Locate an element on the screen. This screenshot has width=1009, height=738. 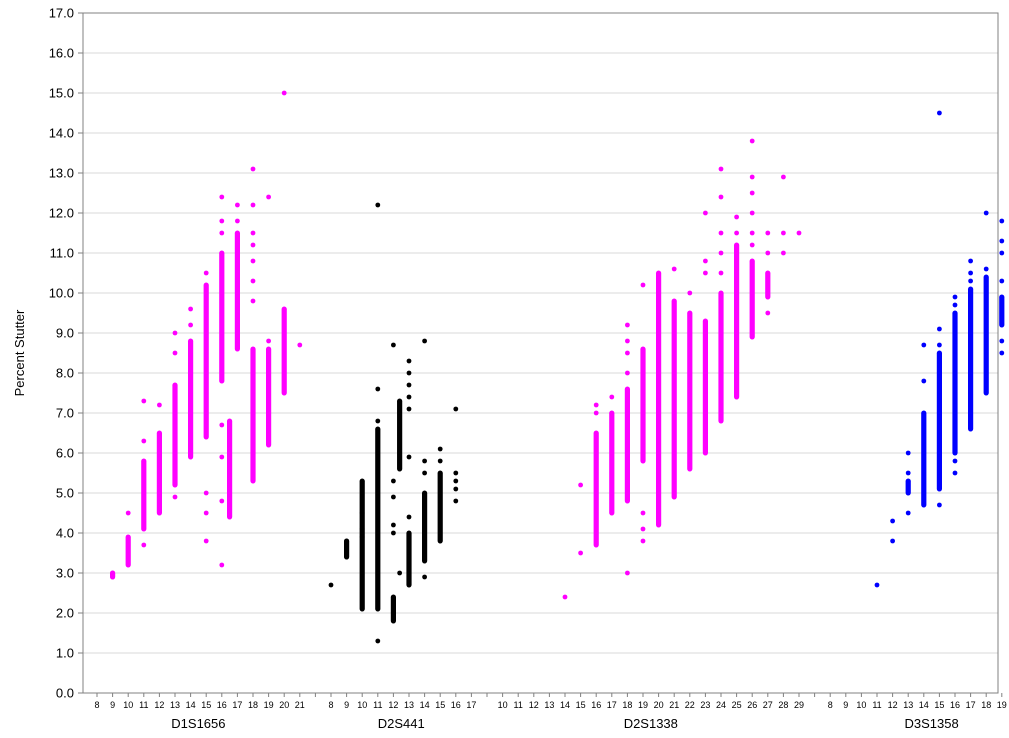
y-tick-label: 13.0 is located at coordinates (61, 173).